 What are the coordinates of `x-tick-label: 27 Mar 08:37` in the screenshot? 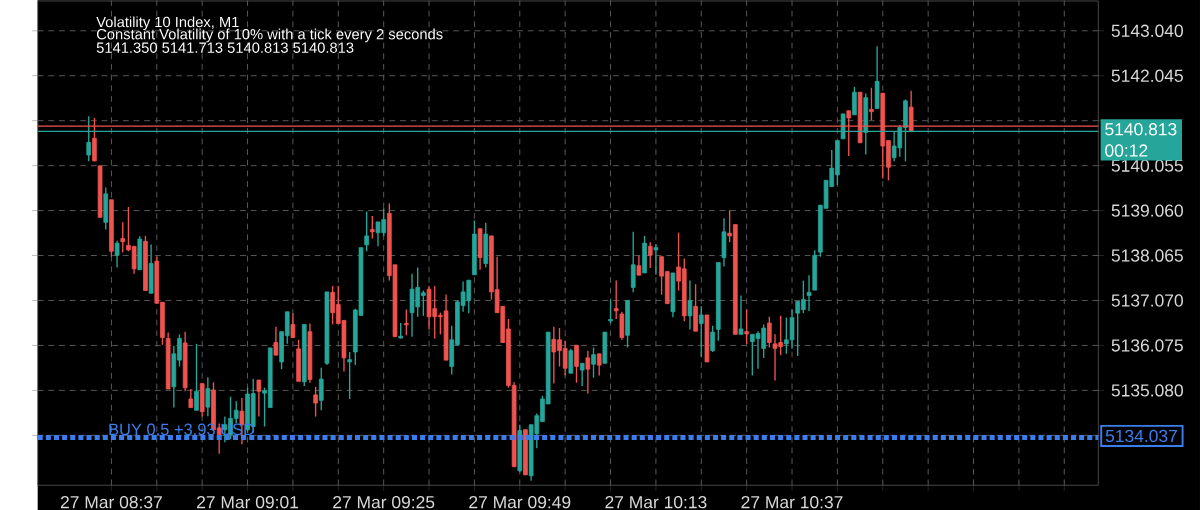 It's located at (111, 502).